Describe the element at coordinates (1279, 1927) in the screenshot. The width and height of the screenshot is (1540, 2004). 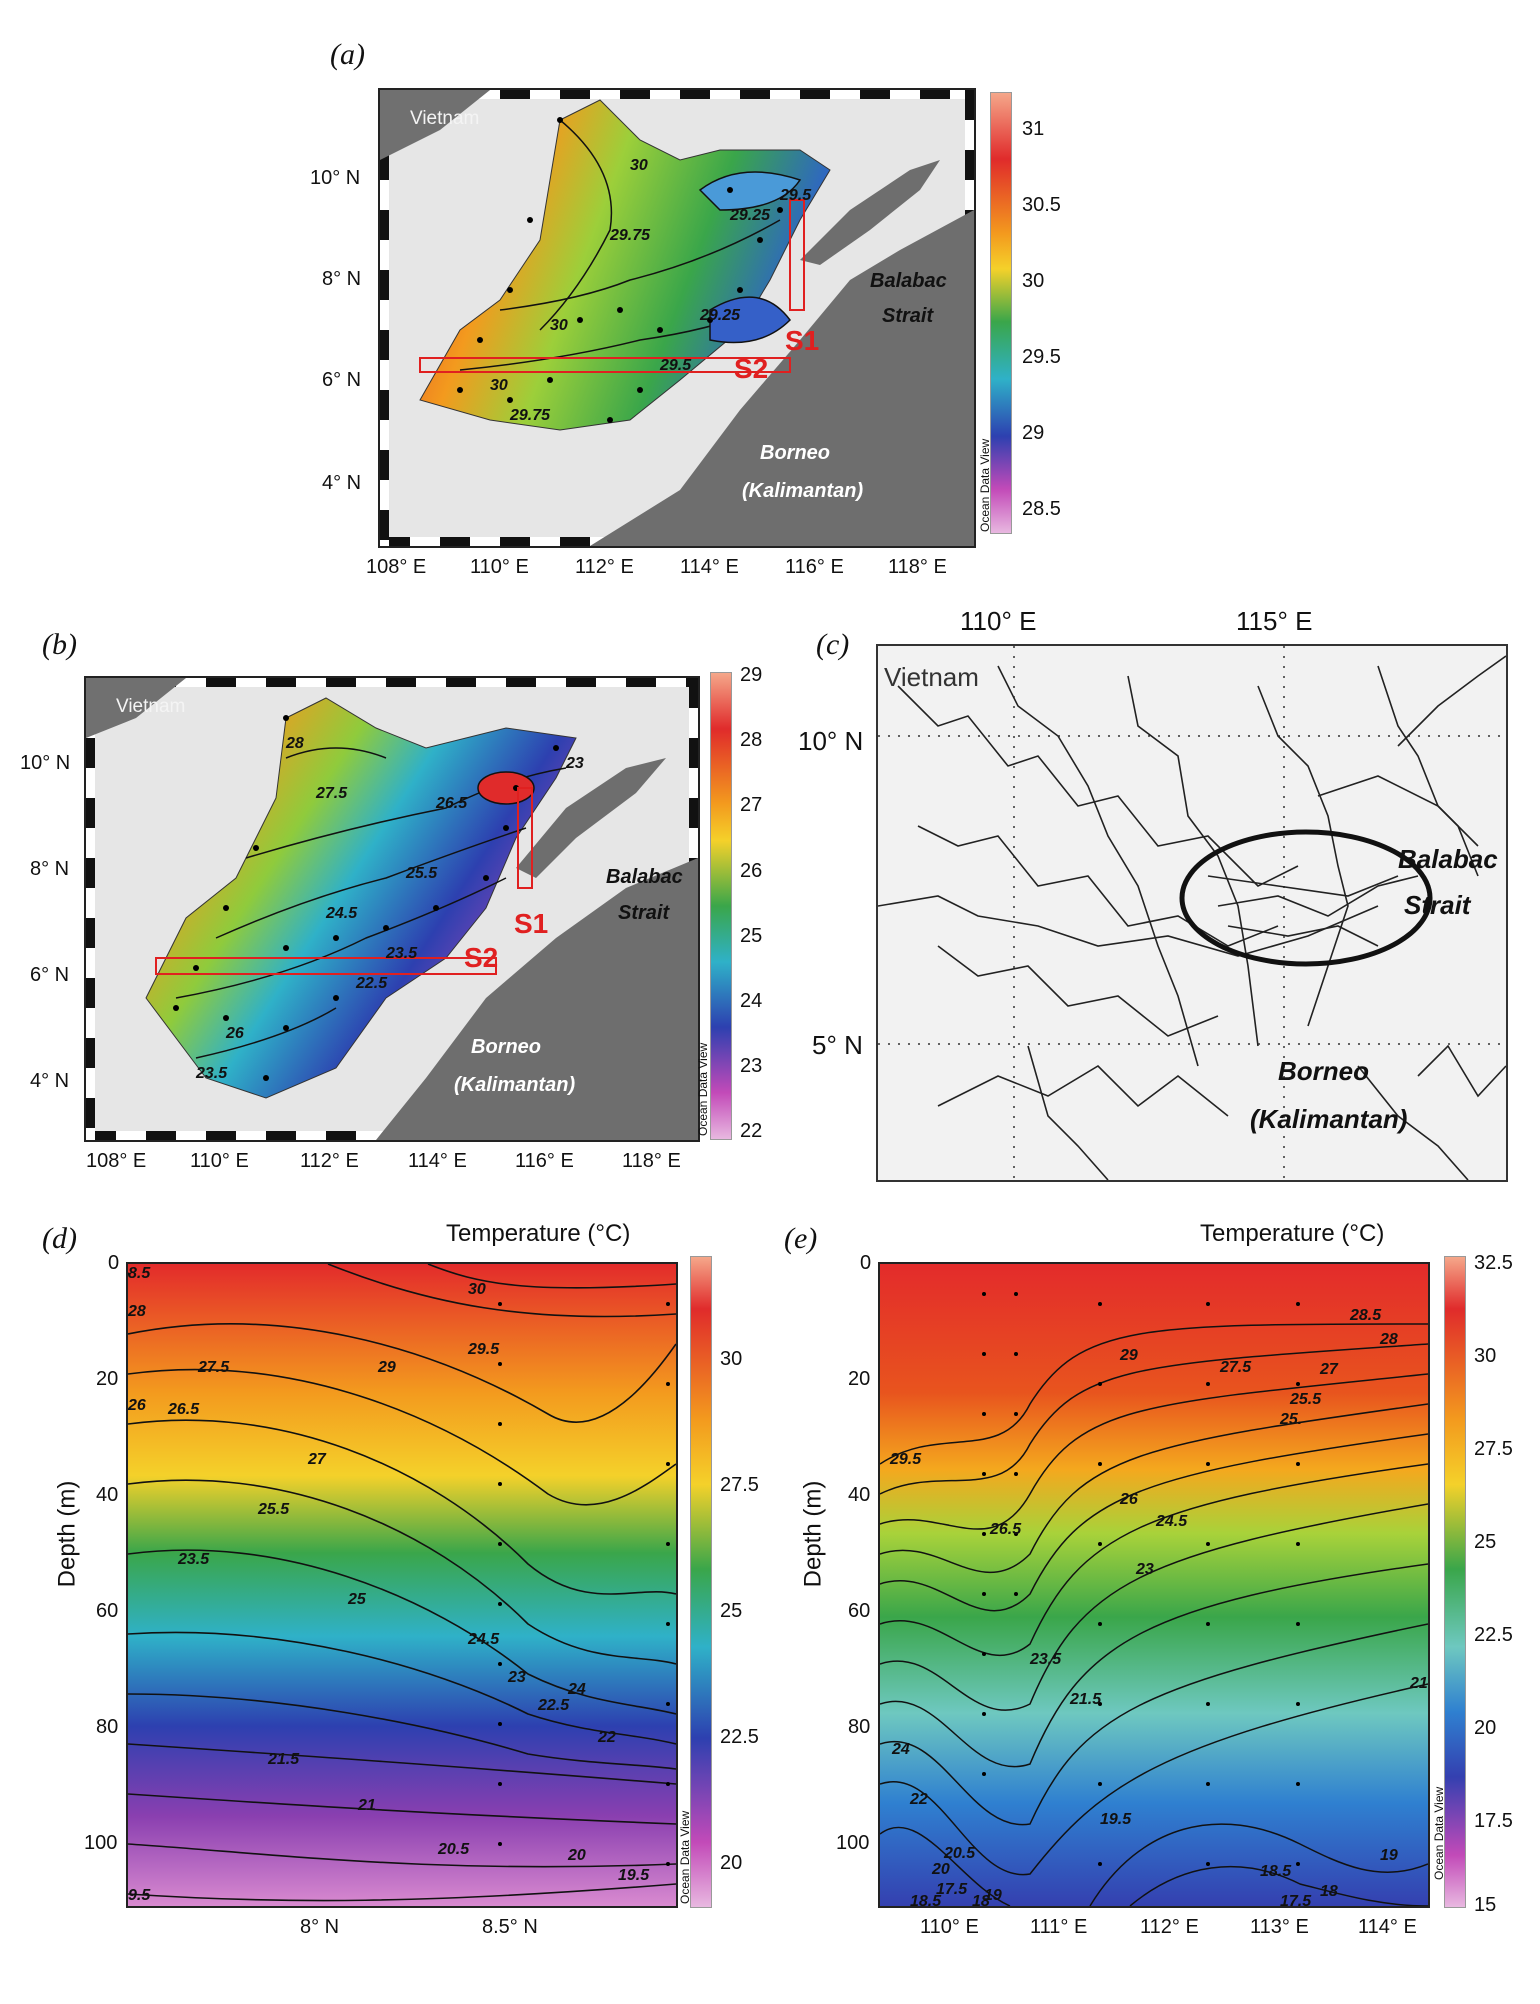
I see `x-tick: 113° E` at that location.